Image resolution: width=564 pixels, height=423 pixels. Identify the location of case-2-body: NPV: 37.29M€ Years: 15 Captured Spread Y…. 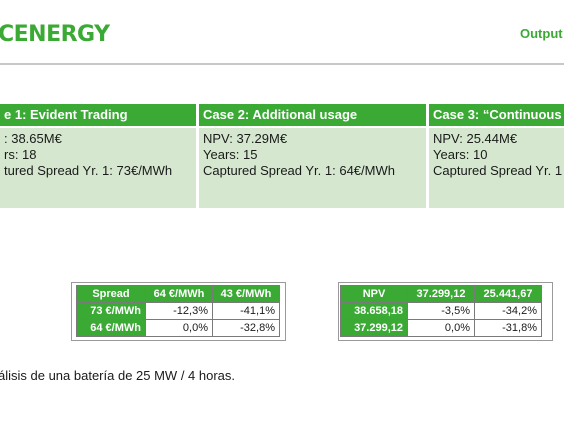
(312, 168).